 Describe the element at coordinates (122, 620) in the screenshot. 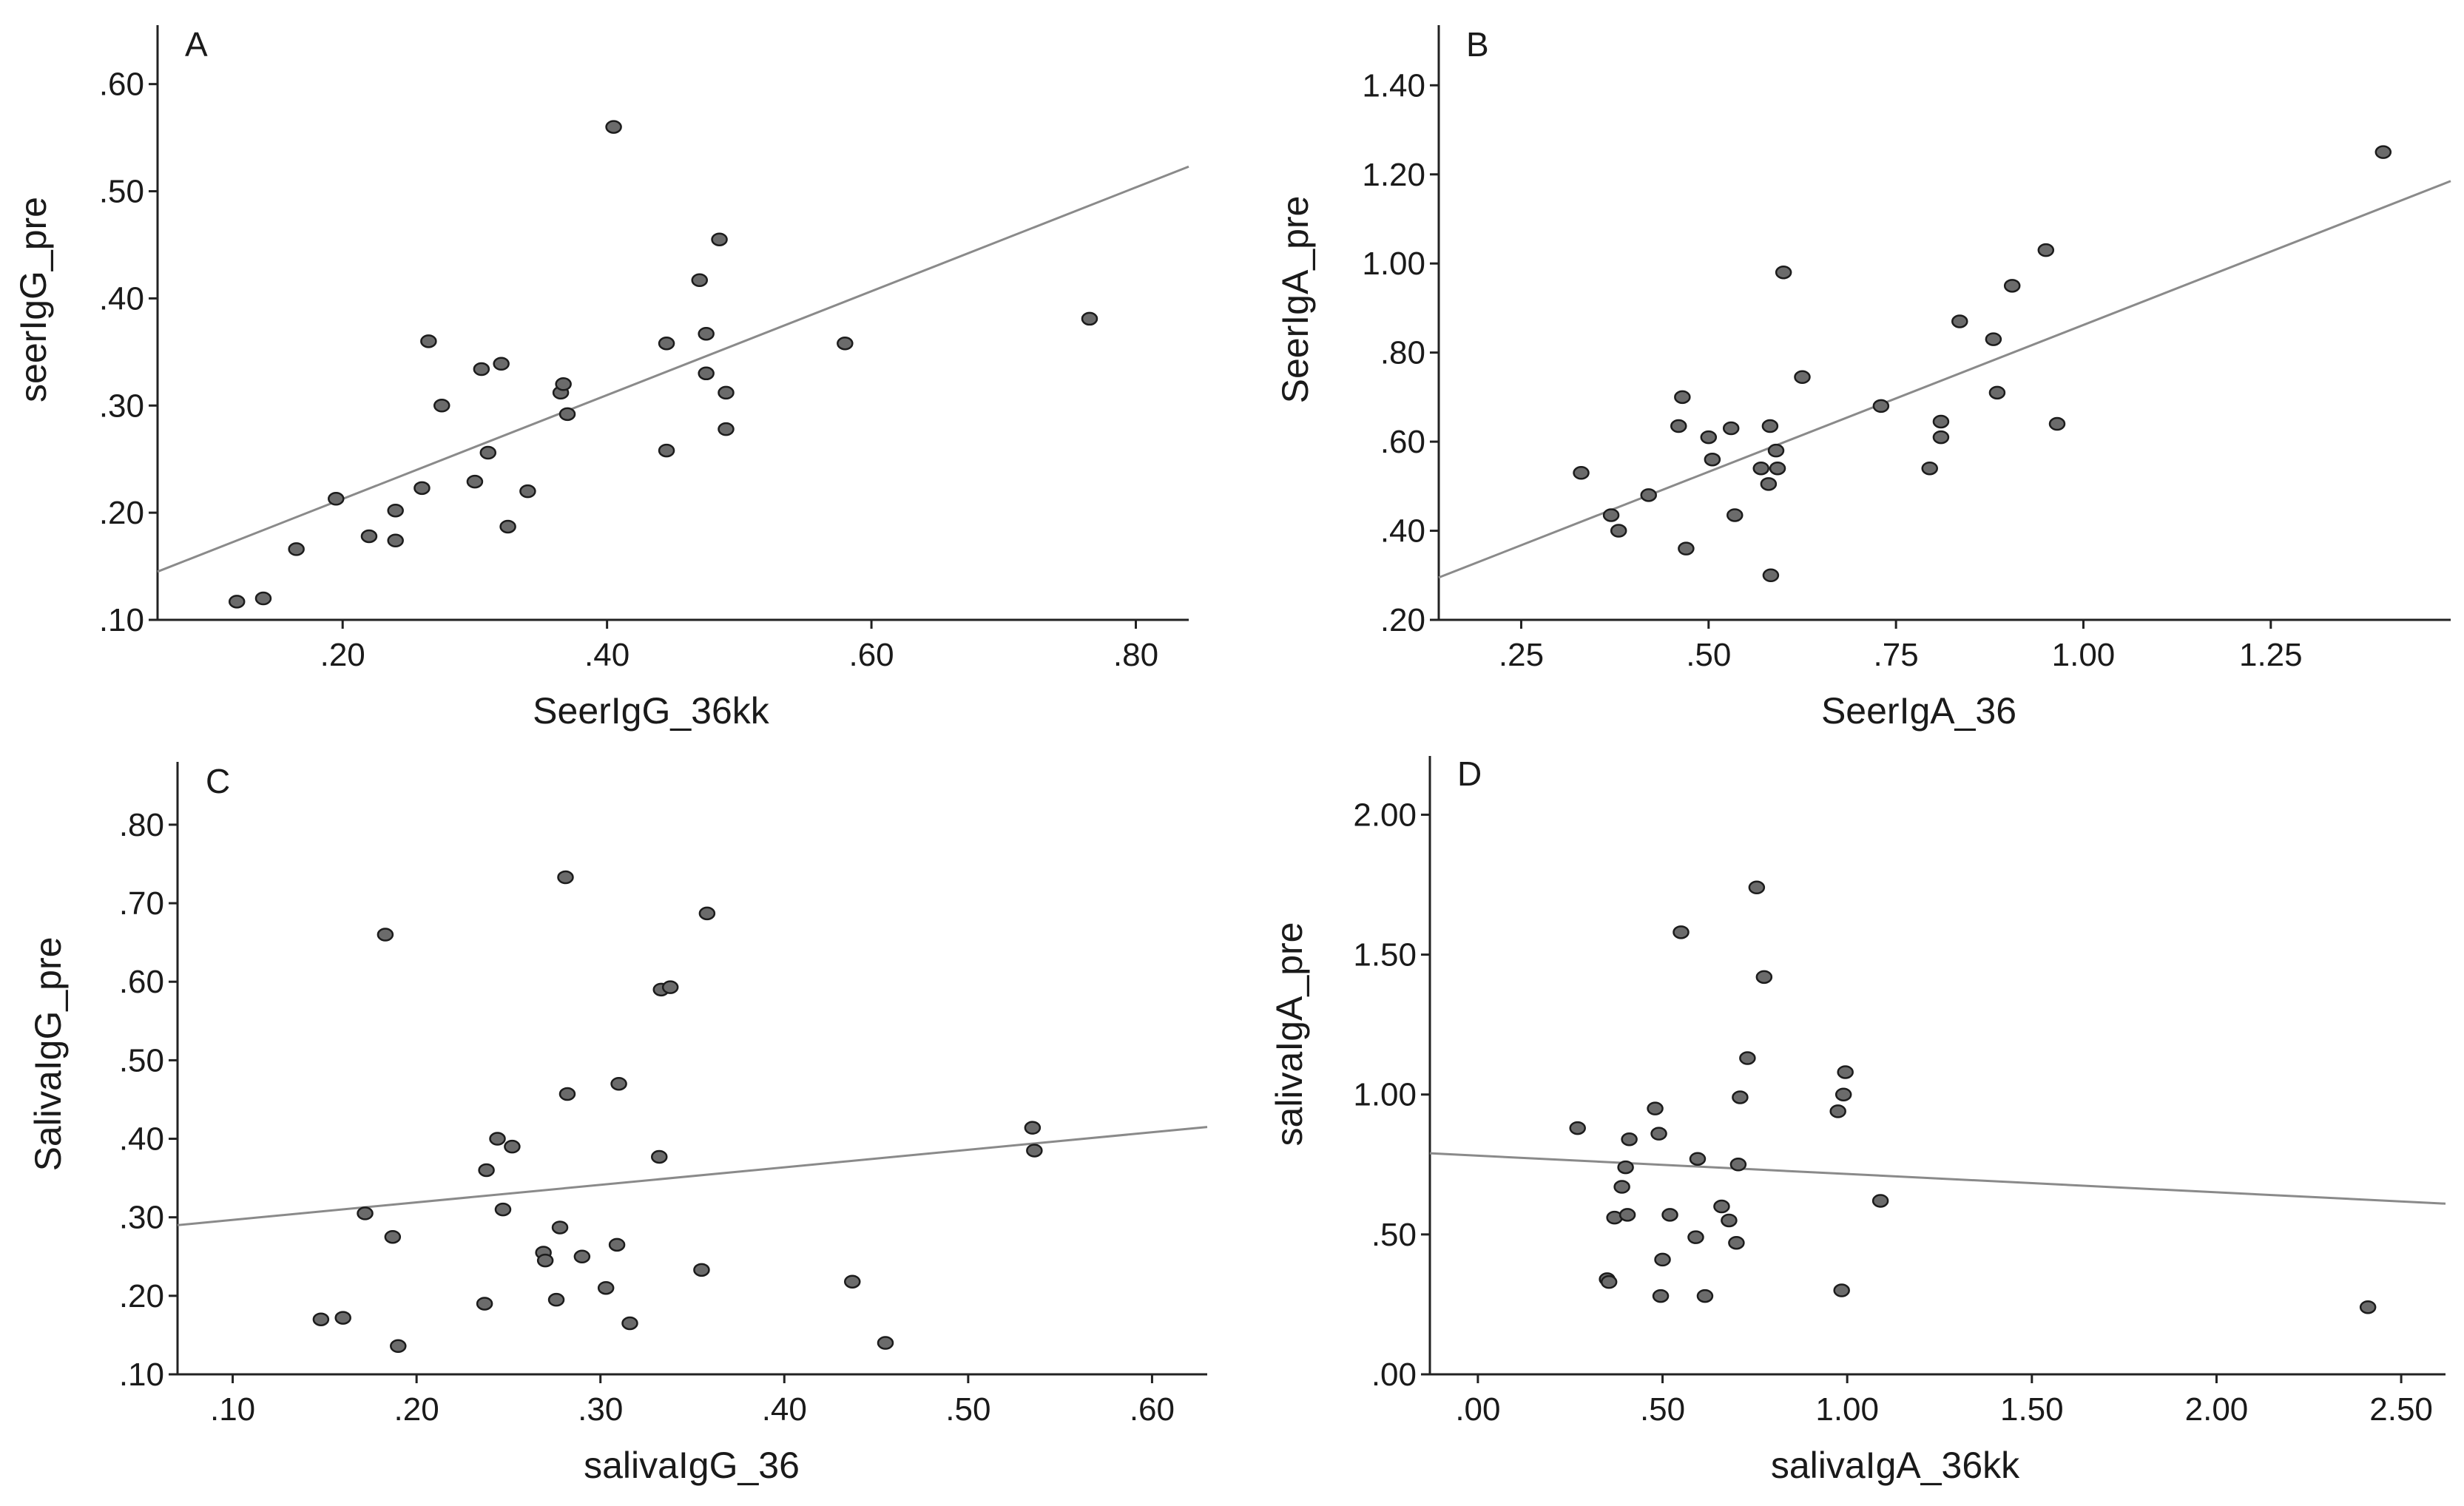

I see `panel-a-y-tick-label: .10` at that location.